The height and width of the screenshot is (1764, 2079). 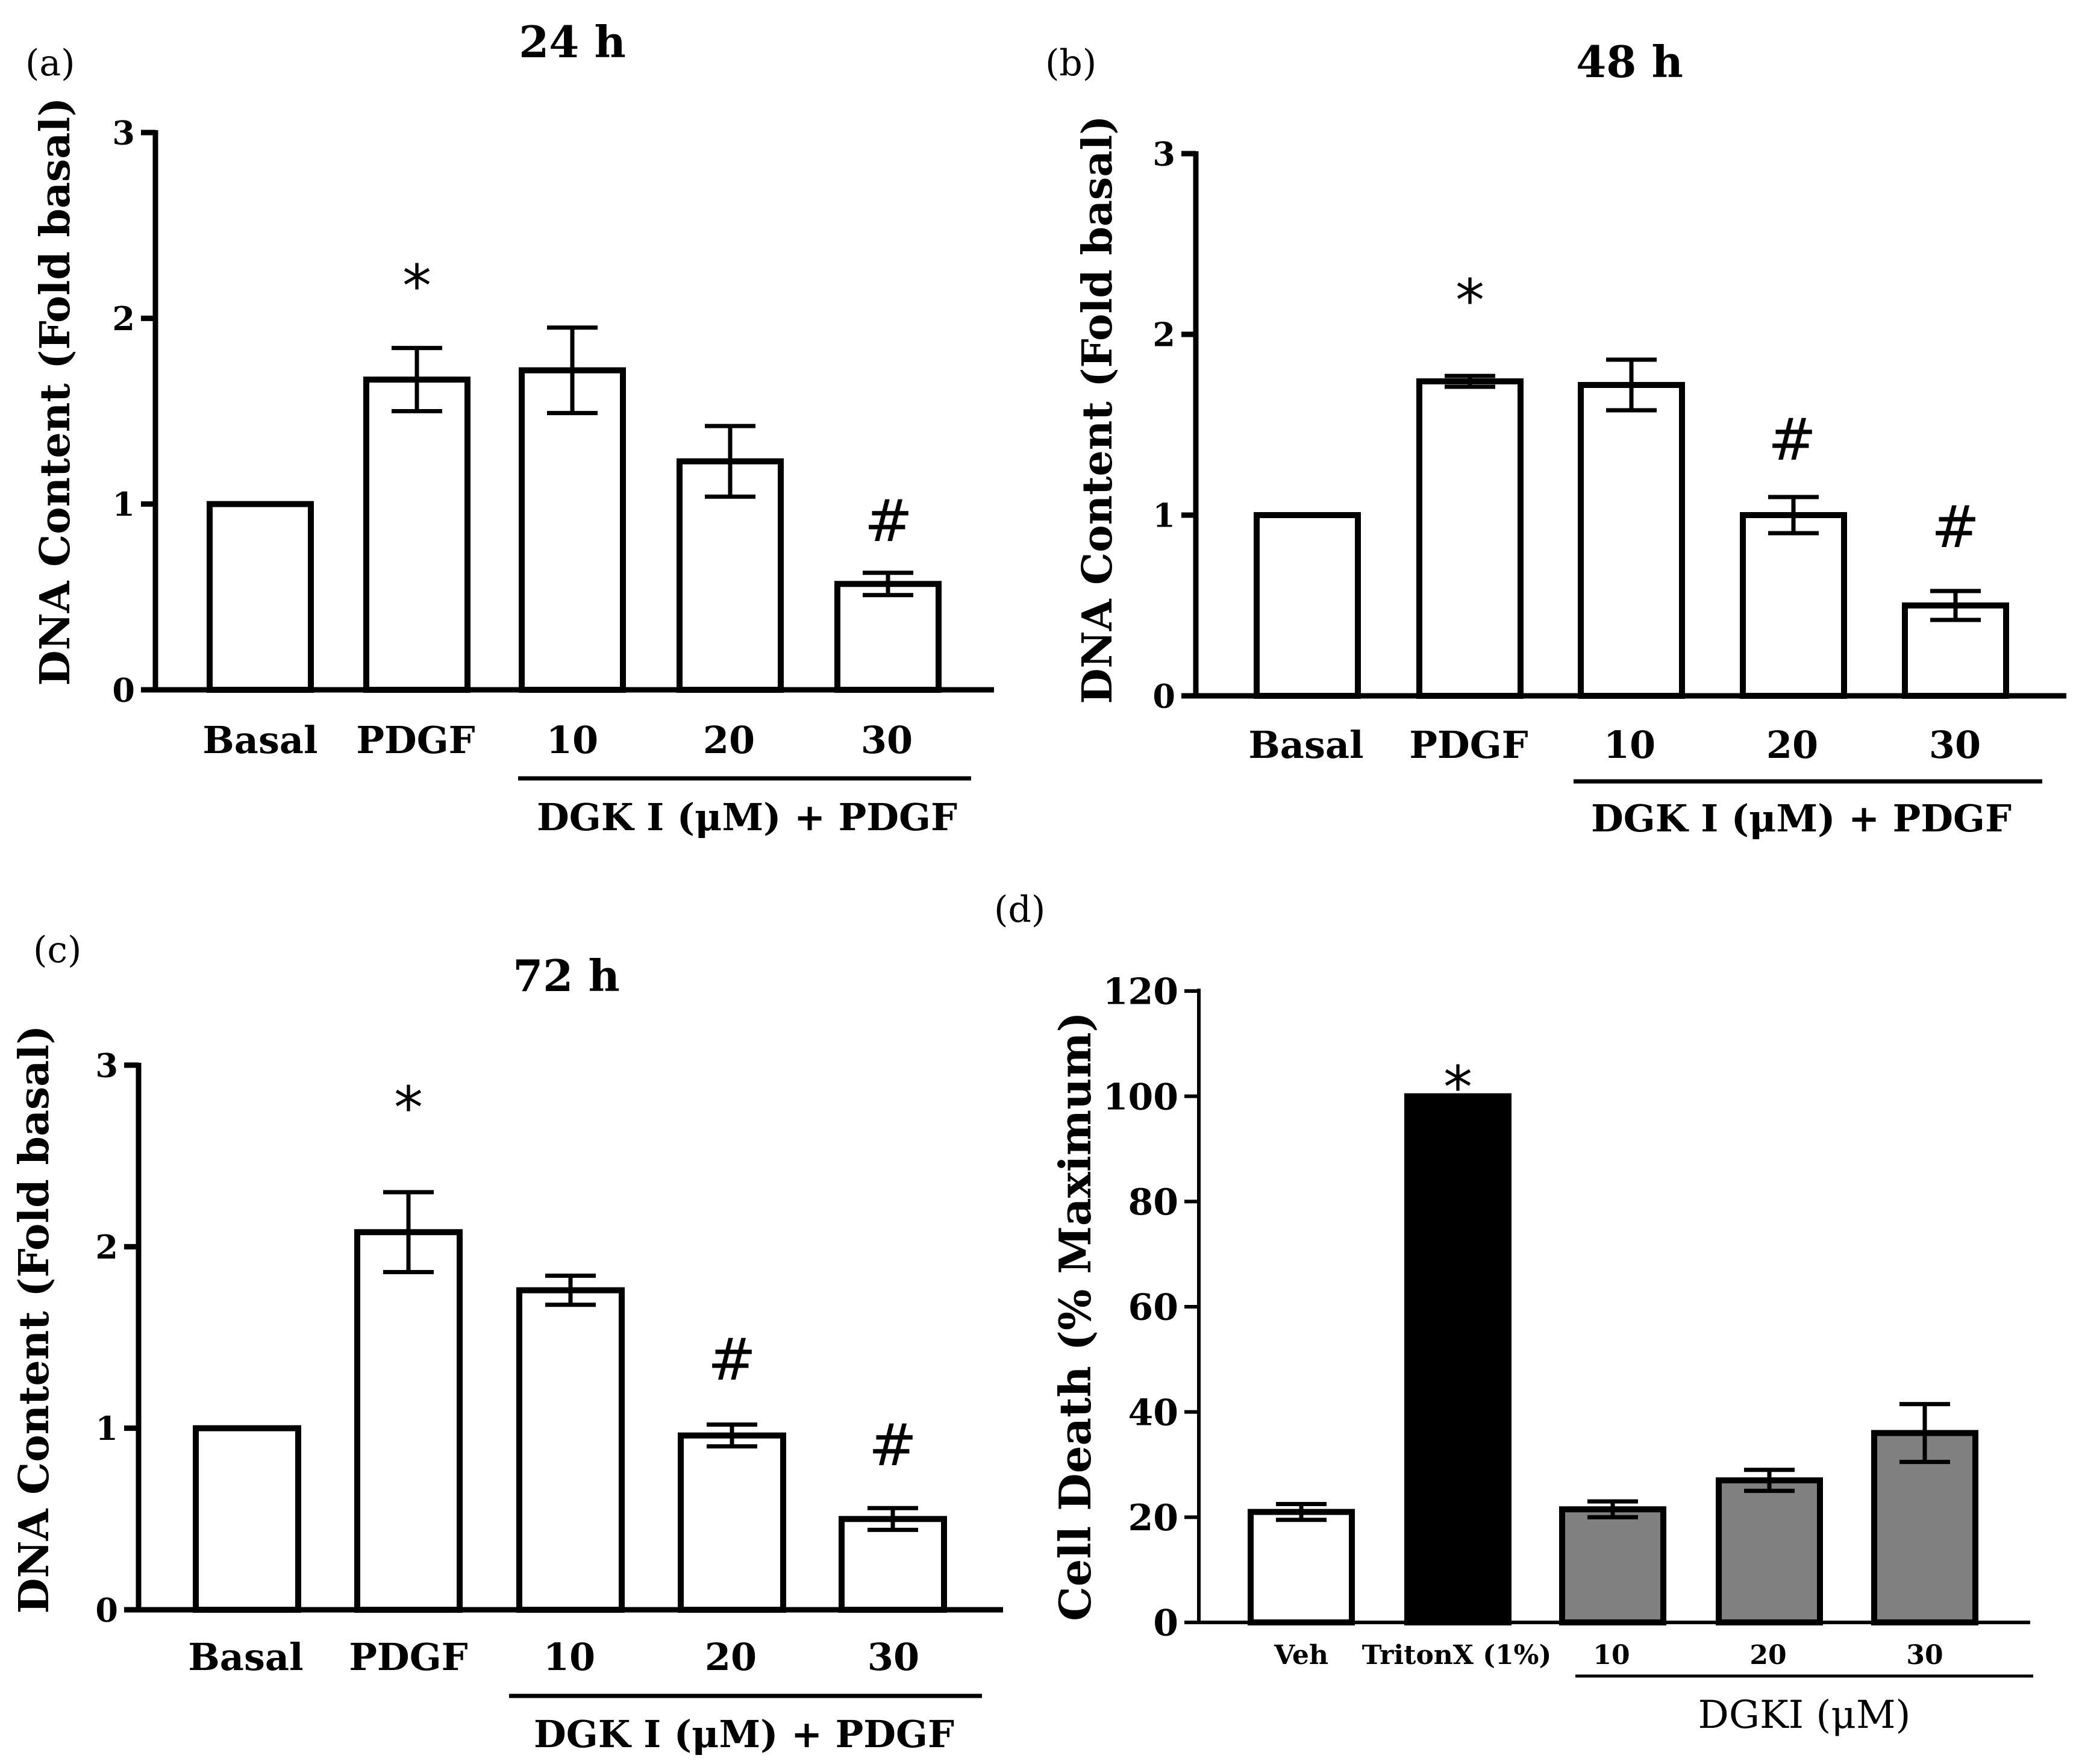 What do you see at coordinates (1070, 63) in the screenshot?
I see `panel-label: (b)` at bounding box center [1070, 63].